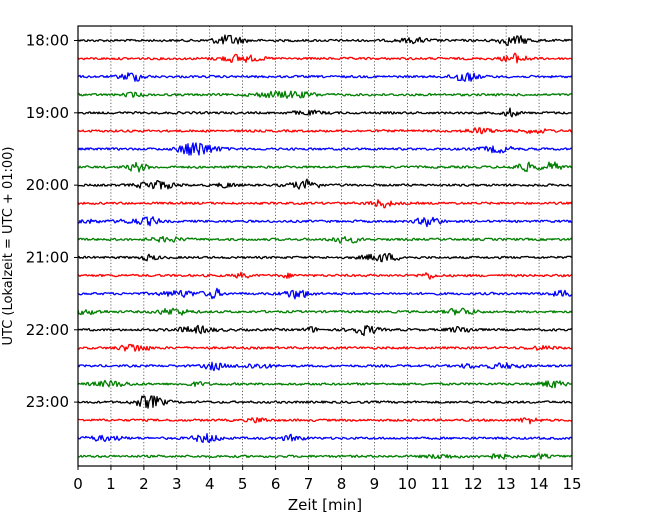  What do you see at coordinates (309, 484) in the screenshot?
I see `x-tick-label: 7` at bounding box center [309, 484].